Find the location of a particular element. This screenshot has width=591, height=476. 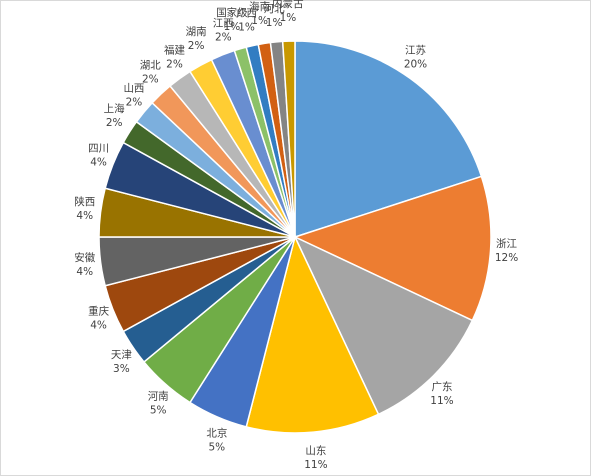

slice-label: 海南 is located at coordinates (259, 6).